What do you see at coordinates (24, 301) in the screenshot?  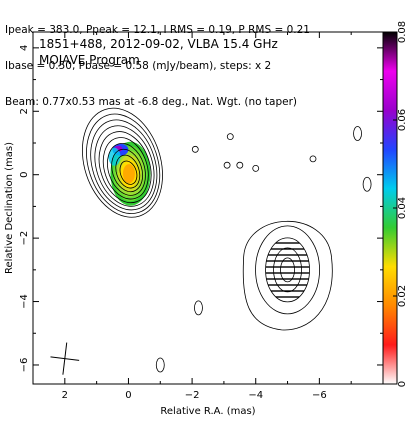 I see `y-tick-label: −4` at bounding box center [24, 301].